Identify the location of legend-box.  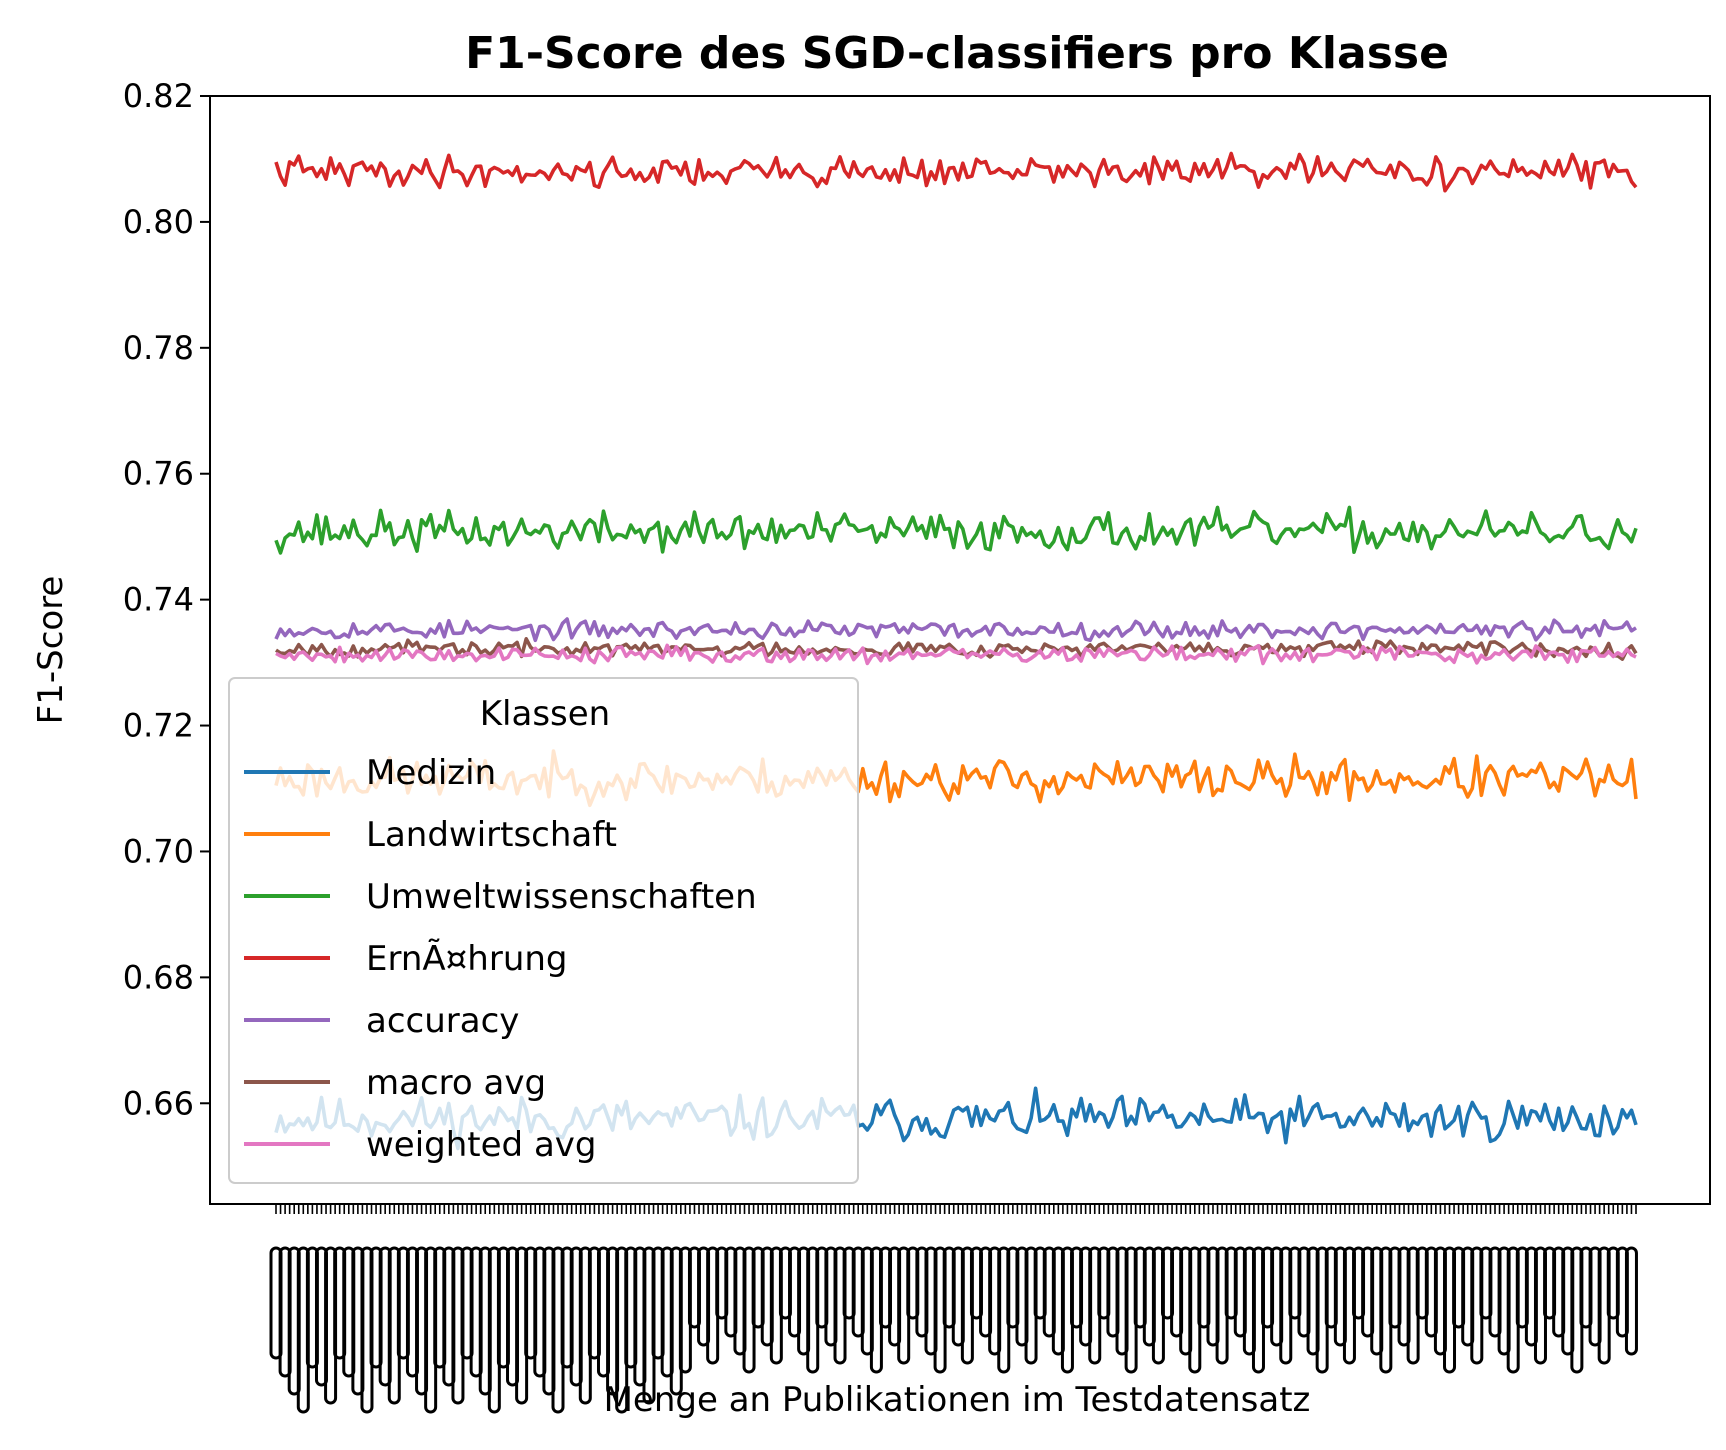
(543, 930).